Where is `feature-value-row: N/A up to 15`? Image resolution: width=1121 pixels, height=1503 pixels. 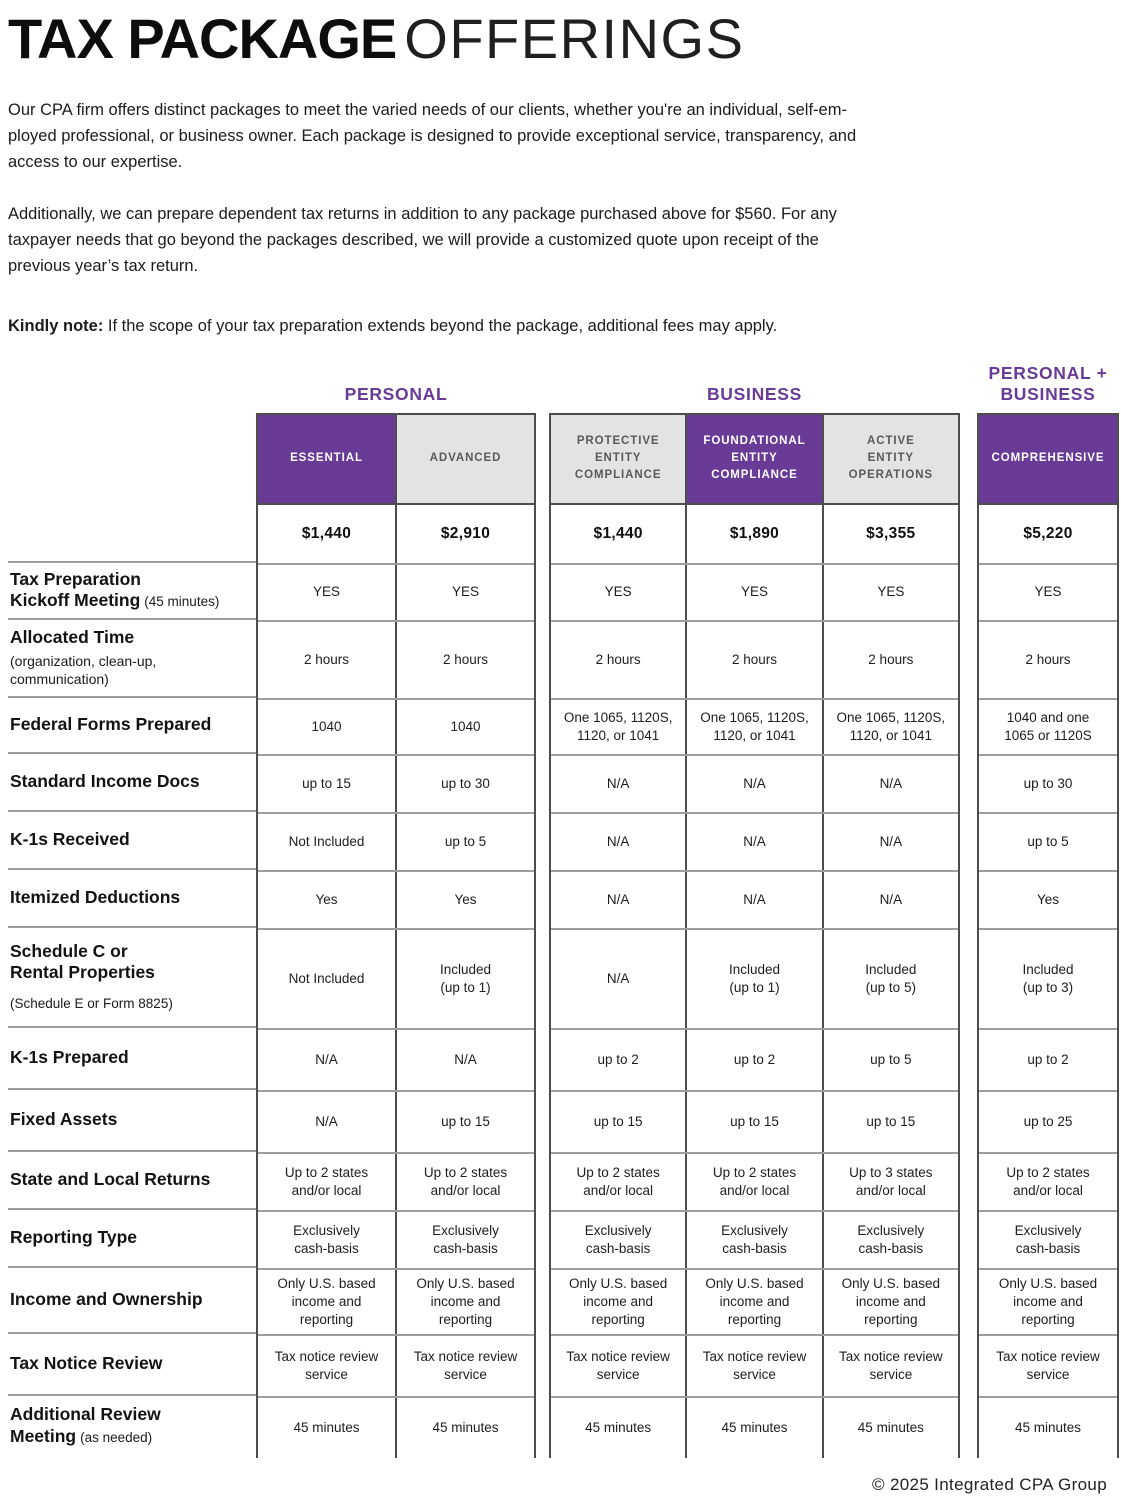 feature-value-row: N/A up to 15 is located at coordinates (396, 1120).